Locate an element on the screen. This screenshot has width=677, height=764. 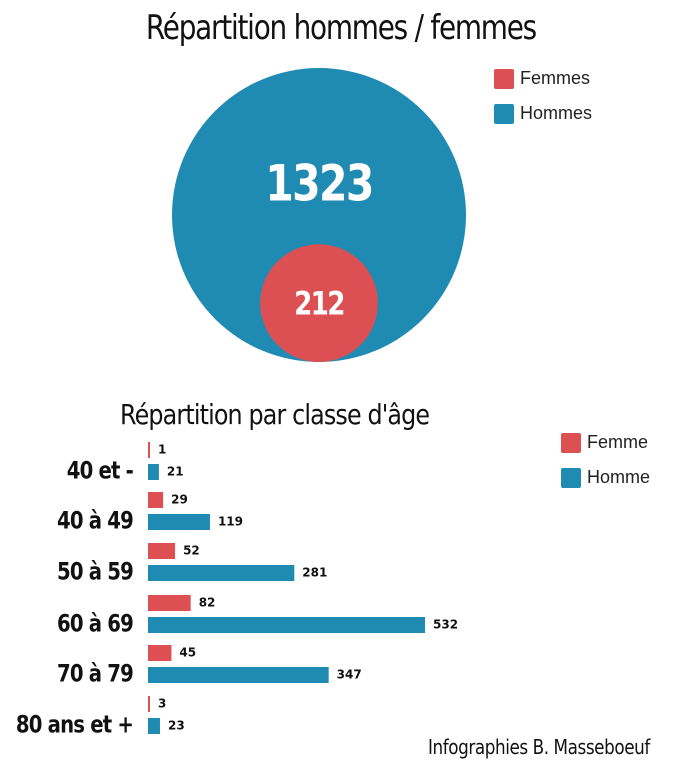
category-label: 70 à 79 is located at coordinates (95, 674).